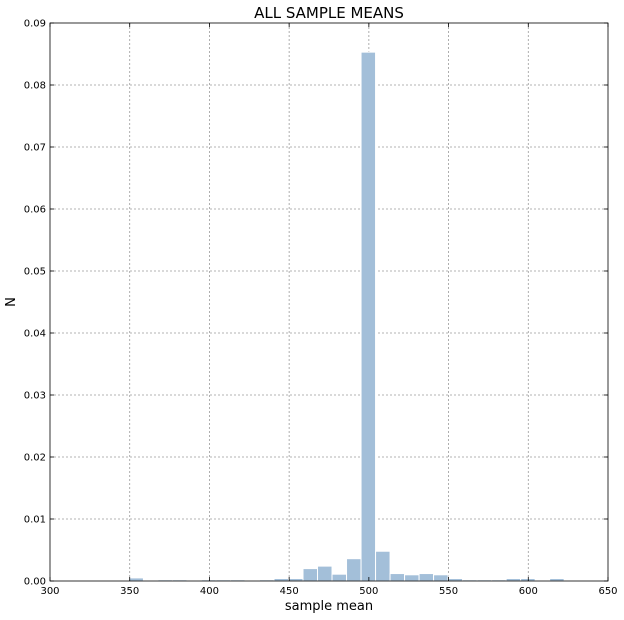 This screenshot has height=620, width=624. What do you see at coordinates (328, 591) in the screenshot?
I see `x-tick-labels: 300 350 400 450 500 550 600 650` at bounding box center [328, 591].